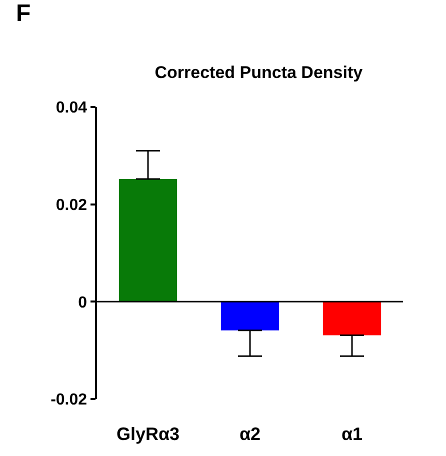 The image size is (446, 456). What do you see at coordinates (72, 205) in the screenshot?
I see `y-tick-label: 0.02` at bounding box center [72, 205].